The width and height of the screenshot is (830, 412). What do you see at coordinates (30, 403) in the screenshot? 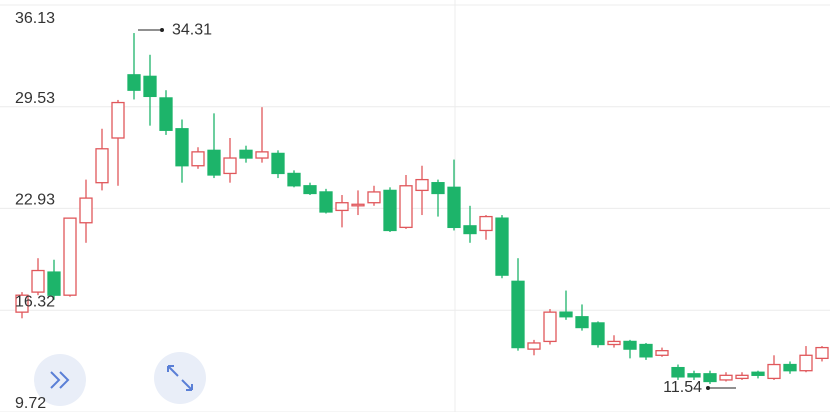
I see `y-tick-label: 9.72` at bounding box center [30, 403].